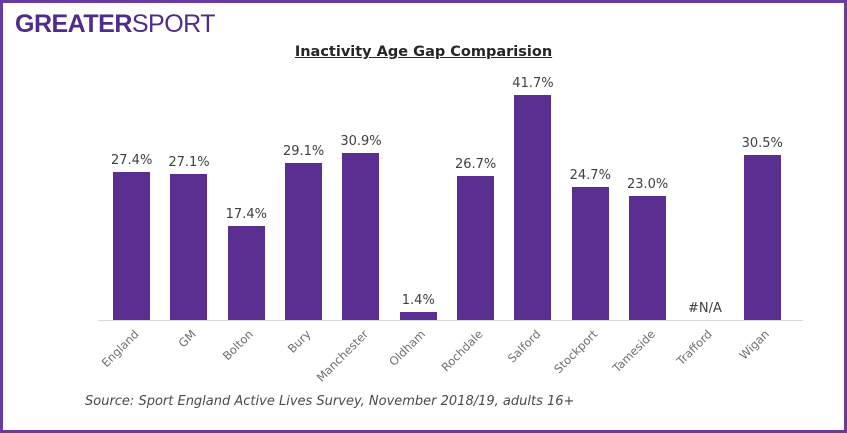 The height and width of the screenshot is (433, 847). Describe the element at coordinates (590, 175) in the screenshot. I see `bar-value-label: 24.7%` at that location.